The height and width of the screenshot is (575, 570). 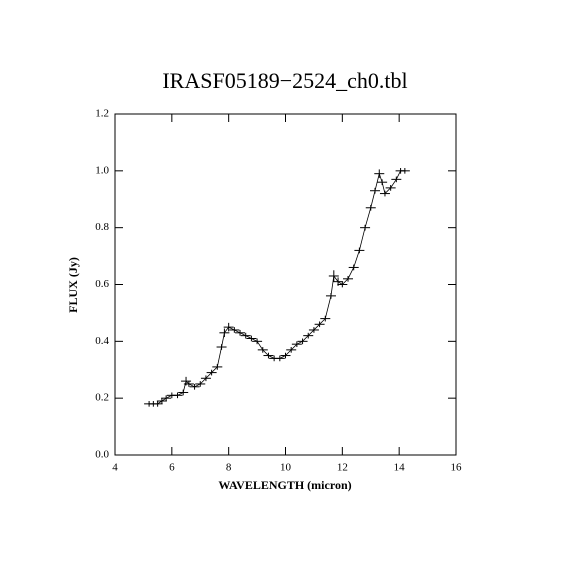 I want to click on x-tick-label: 8, so click(x=229, y=468).